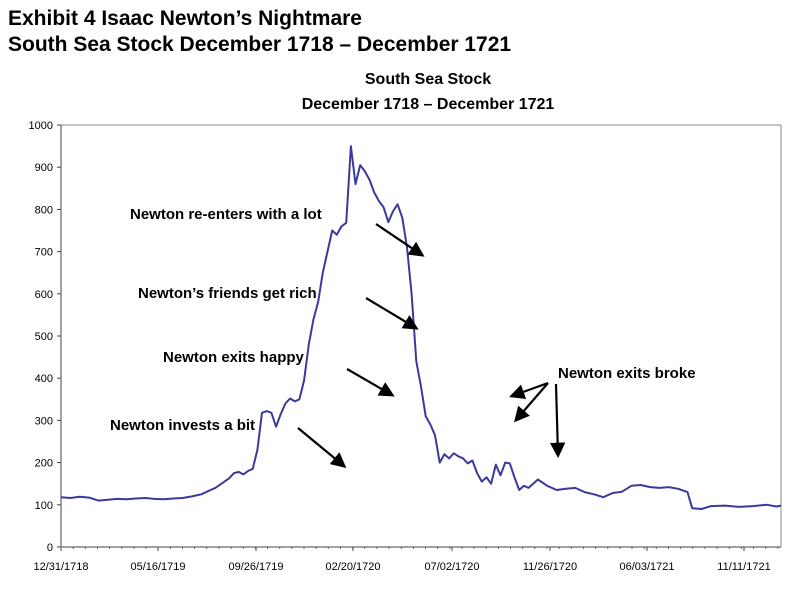 The image size is (800, 594). Describe the element at coordinates (44, 295) in the screenshot. I see `y-tick-label: 600` at that location.